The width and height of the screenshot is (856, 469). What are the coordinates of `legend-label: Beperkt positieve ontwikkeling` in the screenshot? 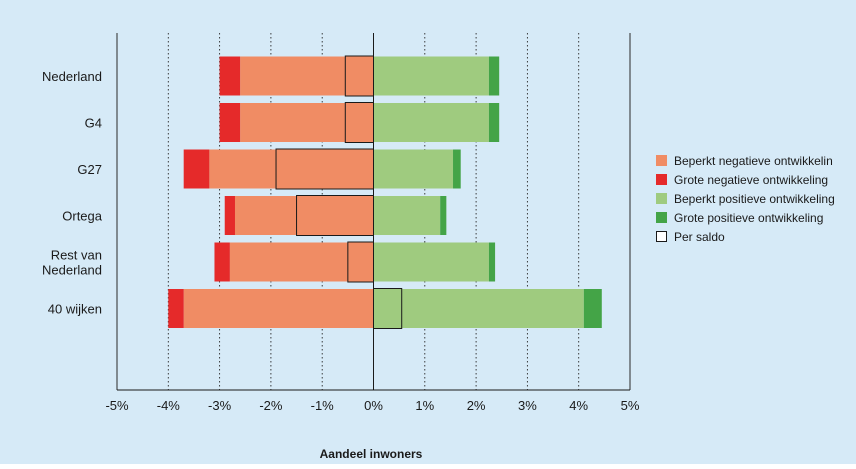 It's located at (754, 199).